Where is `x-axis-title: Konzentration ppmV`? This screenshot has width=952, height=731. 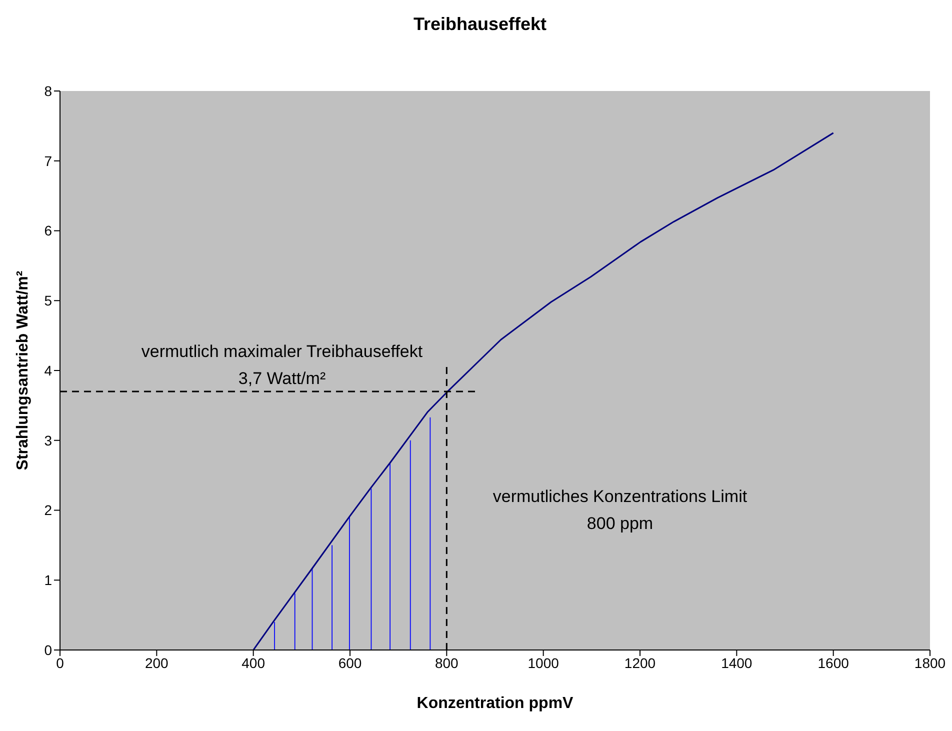 x-axis-title: Konzentration ppmV is located at coordinates (495, 703).